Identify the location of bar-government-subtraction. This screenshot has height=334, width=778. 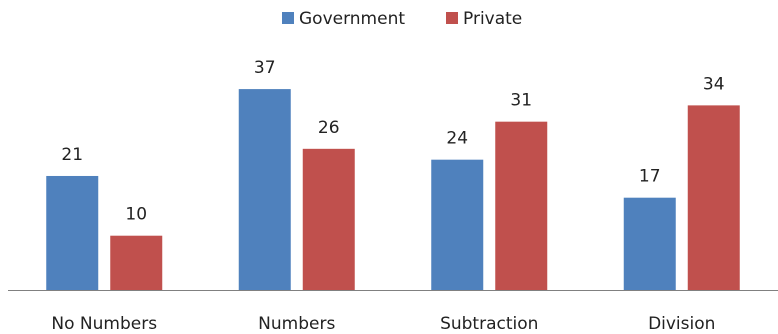
(457, 224).